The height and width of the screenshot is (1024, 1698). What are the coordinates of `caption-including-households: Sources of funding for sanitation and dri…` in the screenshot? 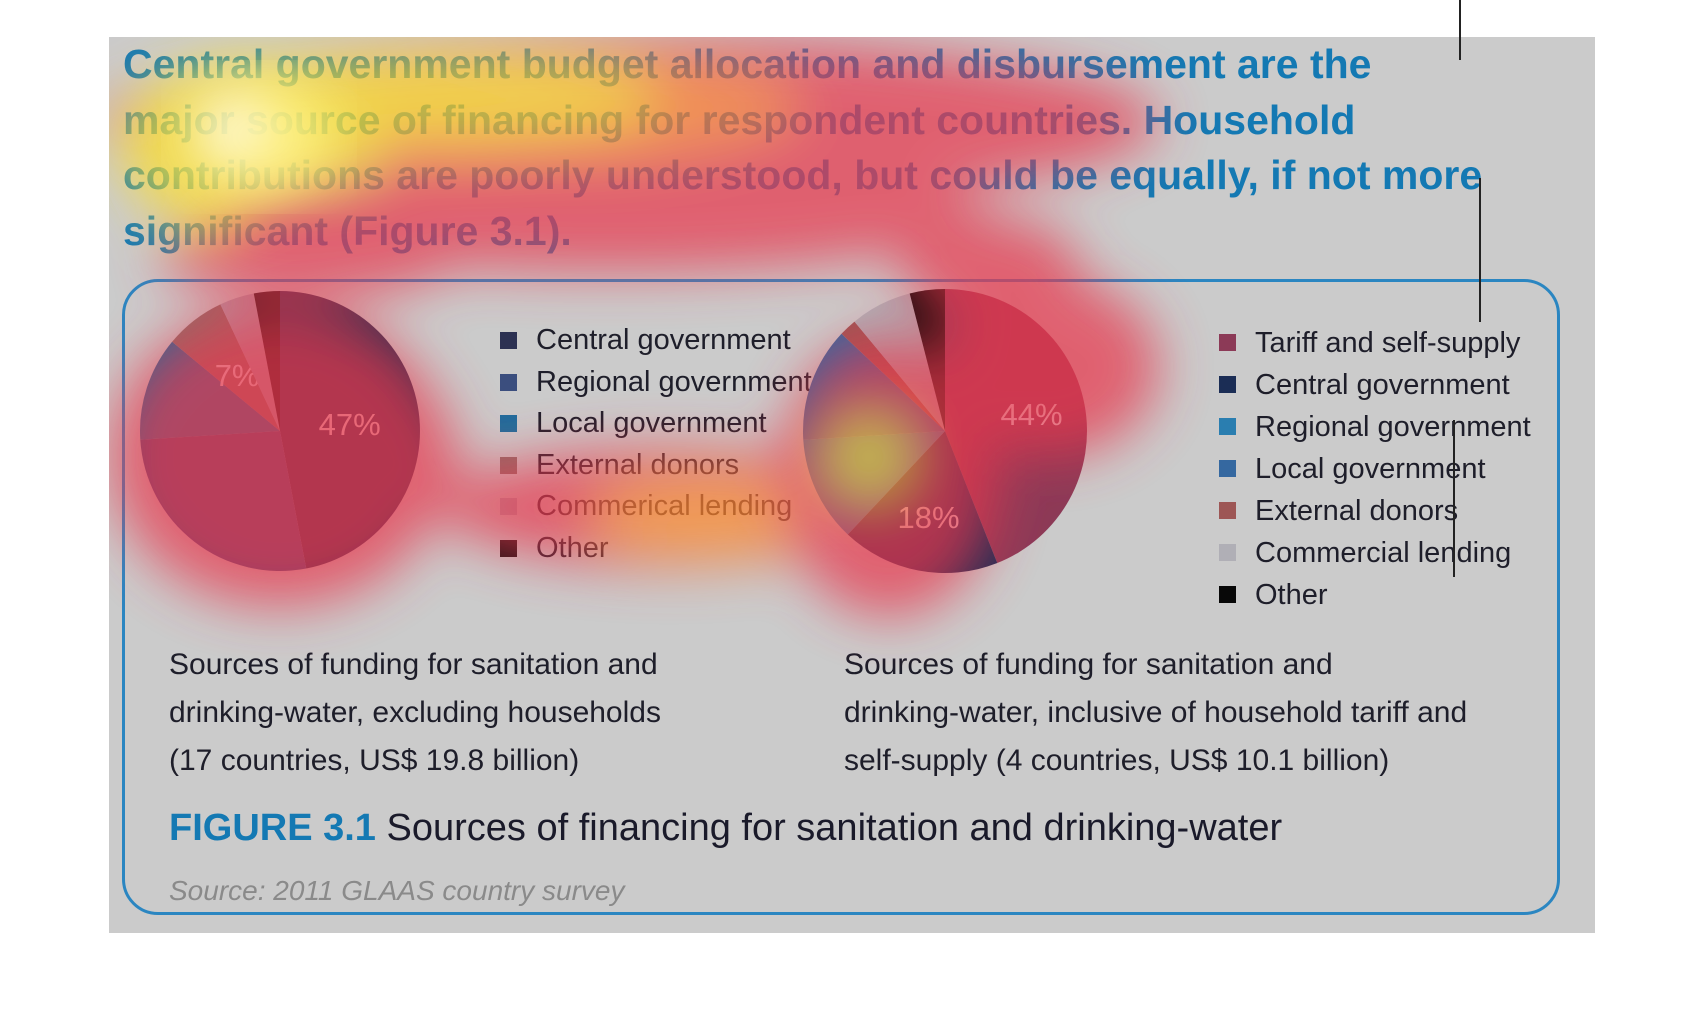 It's located at (1155, 713).